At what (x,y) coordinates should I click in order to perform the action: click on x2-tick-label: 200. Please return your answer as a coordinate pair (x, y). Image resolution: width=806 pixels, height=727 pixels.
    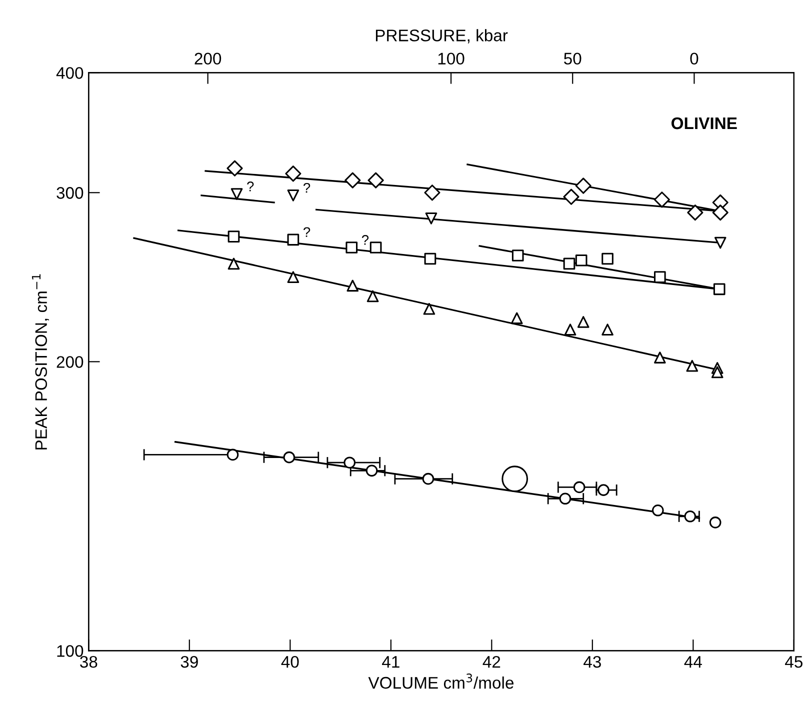
    Looking at the image, I should click on (208, 58).